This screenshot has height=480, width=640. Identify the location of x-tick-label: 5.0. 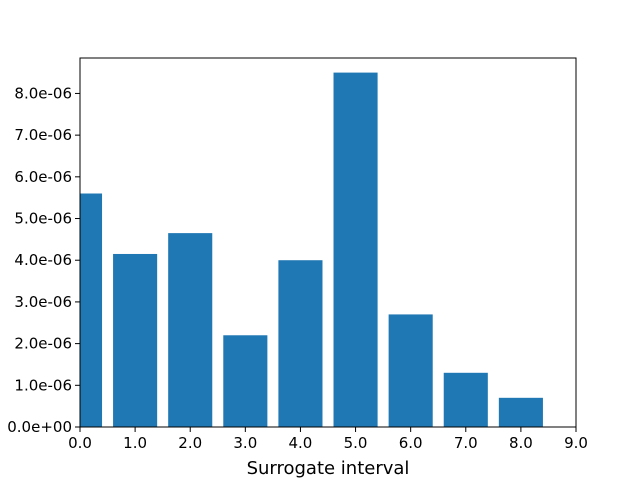
(356, 443).